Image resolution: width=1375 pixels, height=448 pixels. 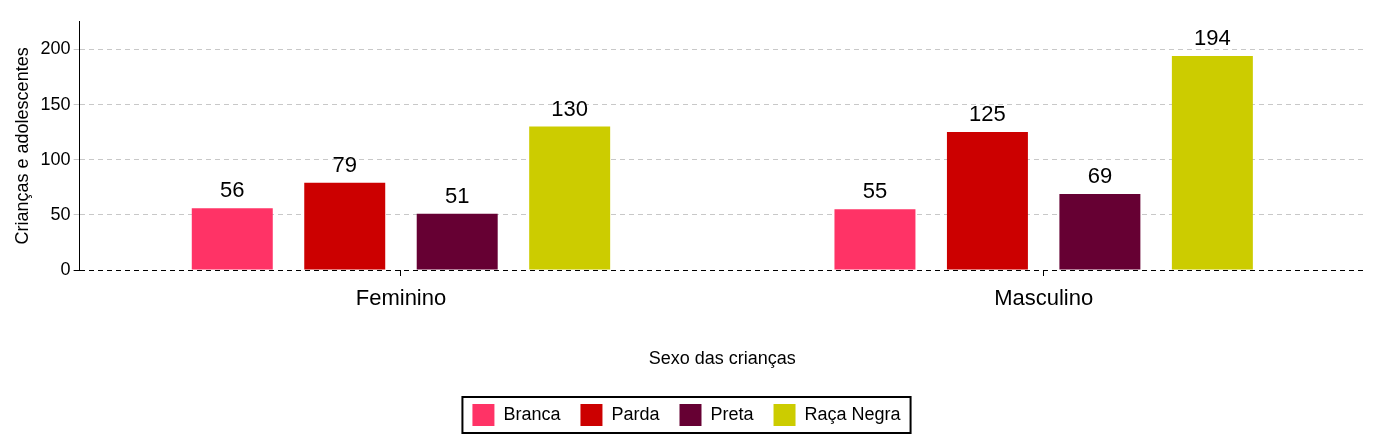 What do you see at coordinates (21, 146) in the screenshot?
I see `y-axis-title: Crianças e adolescentes` at bounding box center [21, 146].